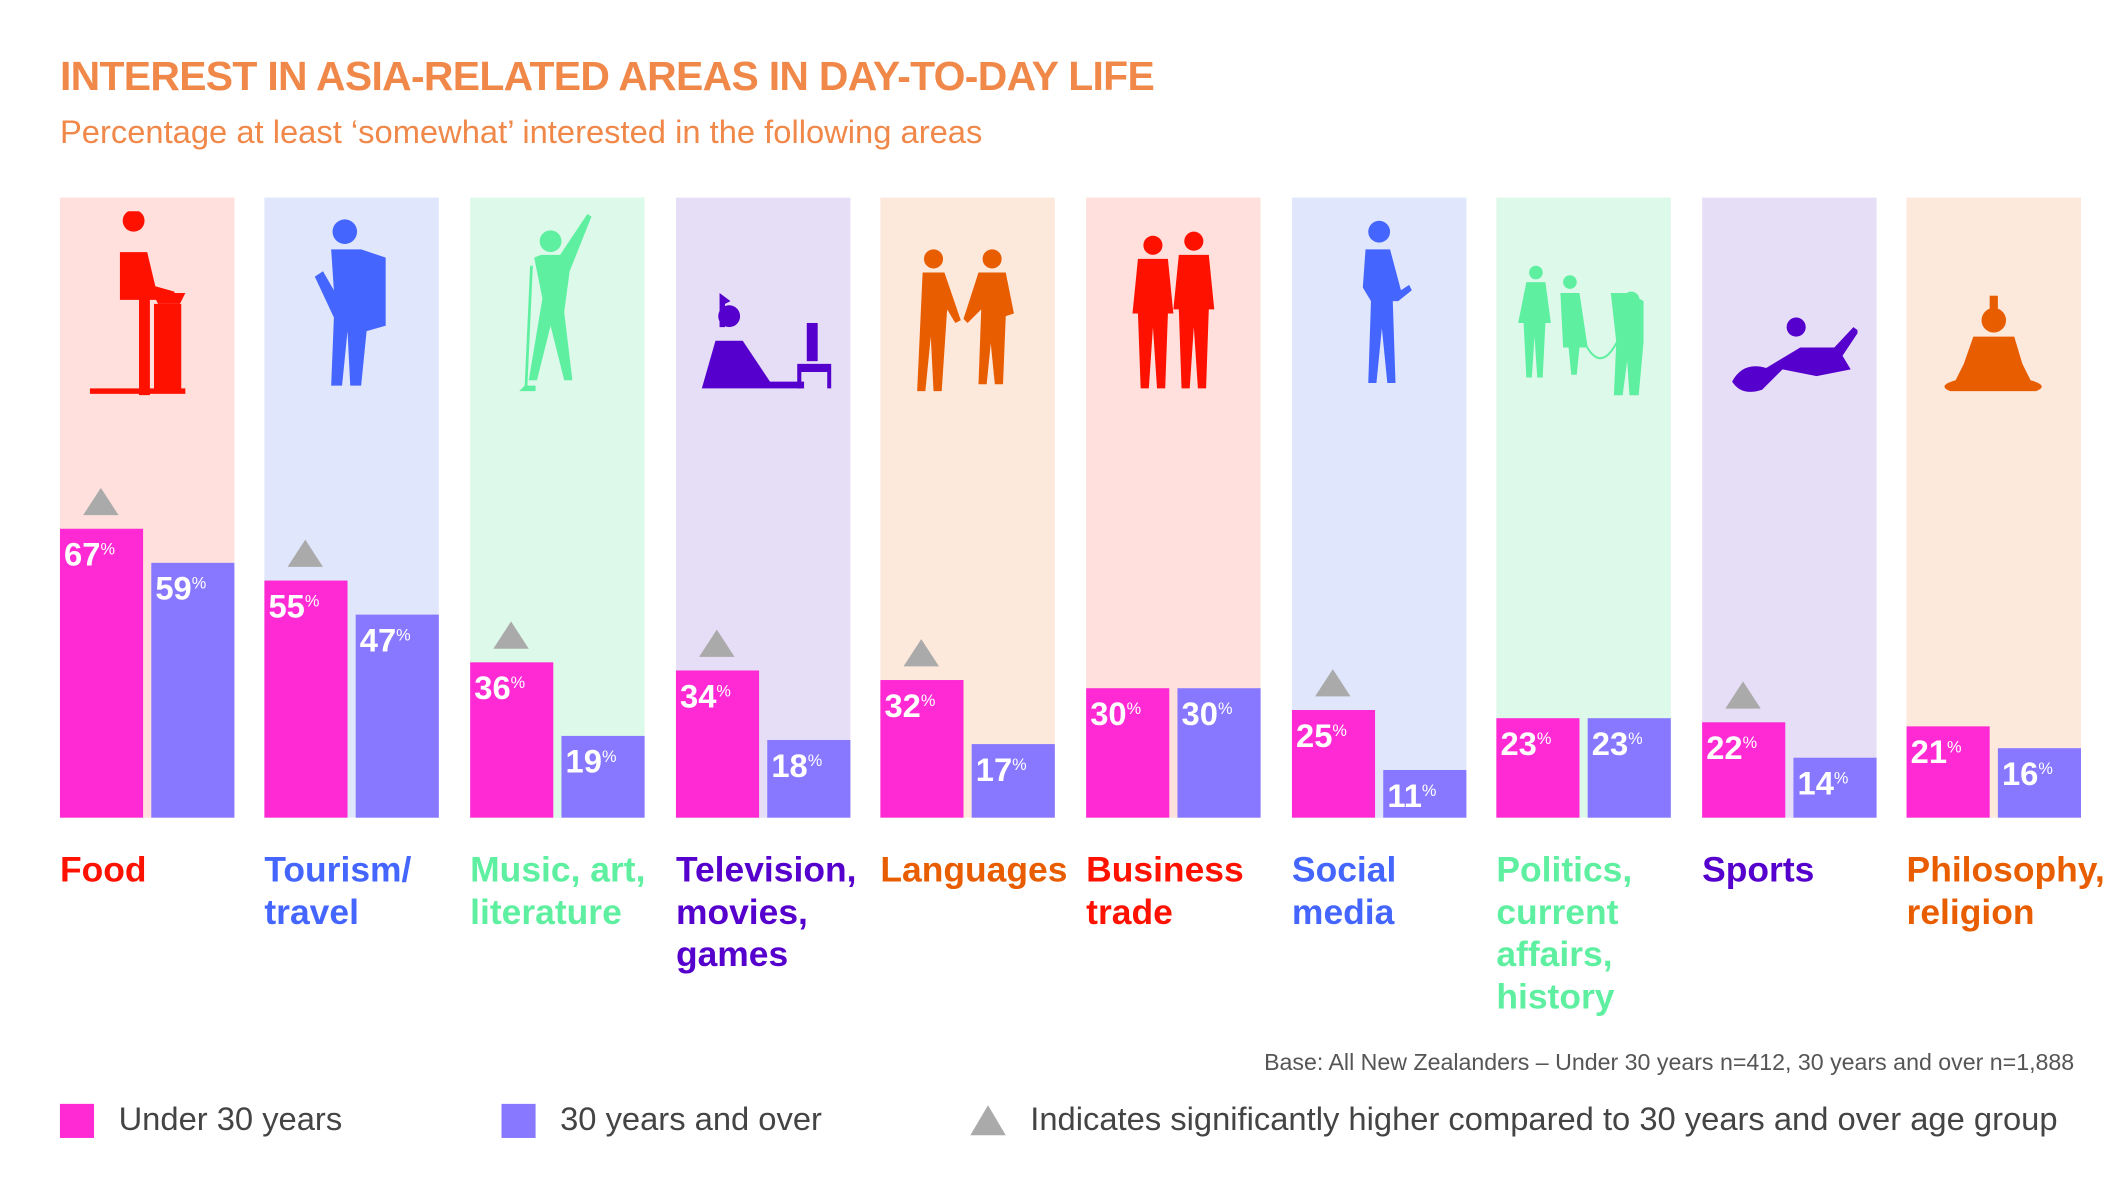 The width and height of the screenshot is (2126, 1190). What do you see at coordinates (230, 1119) in the screenshot?
I see `legend-label-under30: Under 30 years` at bounding box center [230, 1119].